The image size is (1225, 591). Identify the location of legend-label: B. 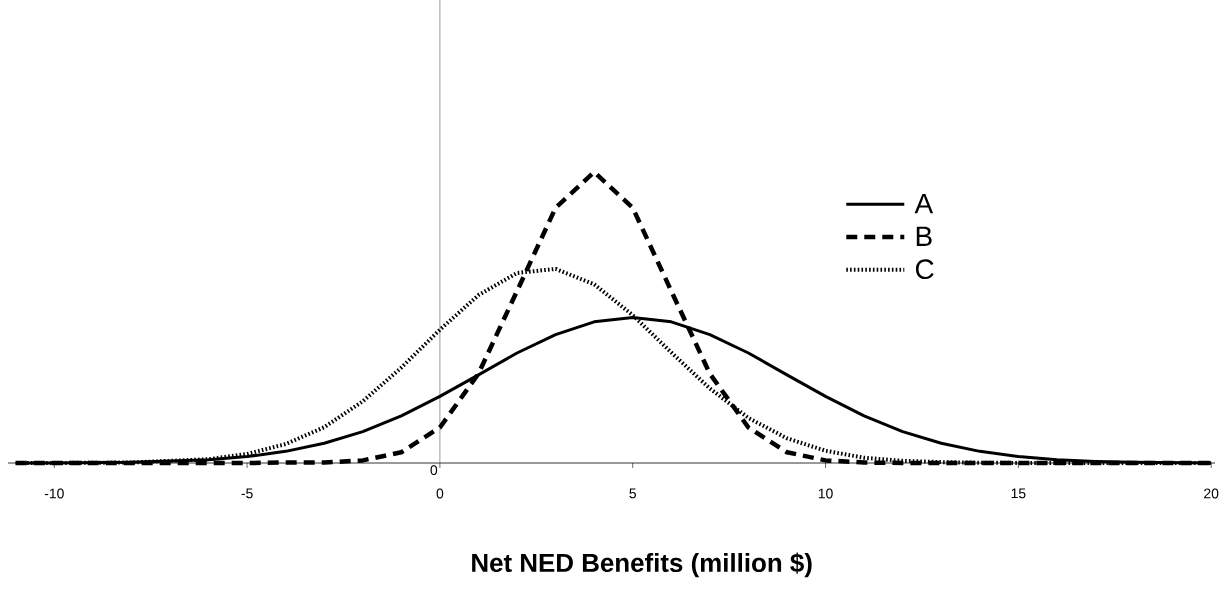
(924, 236).